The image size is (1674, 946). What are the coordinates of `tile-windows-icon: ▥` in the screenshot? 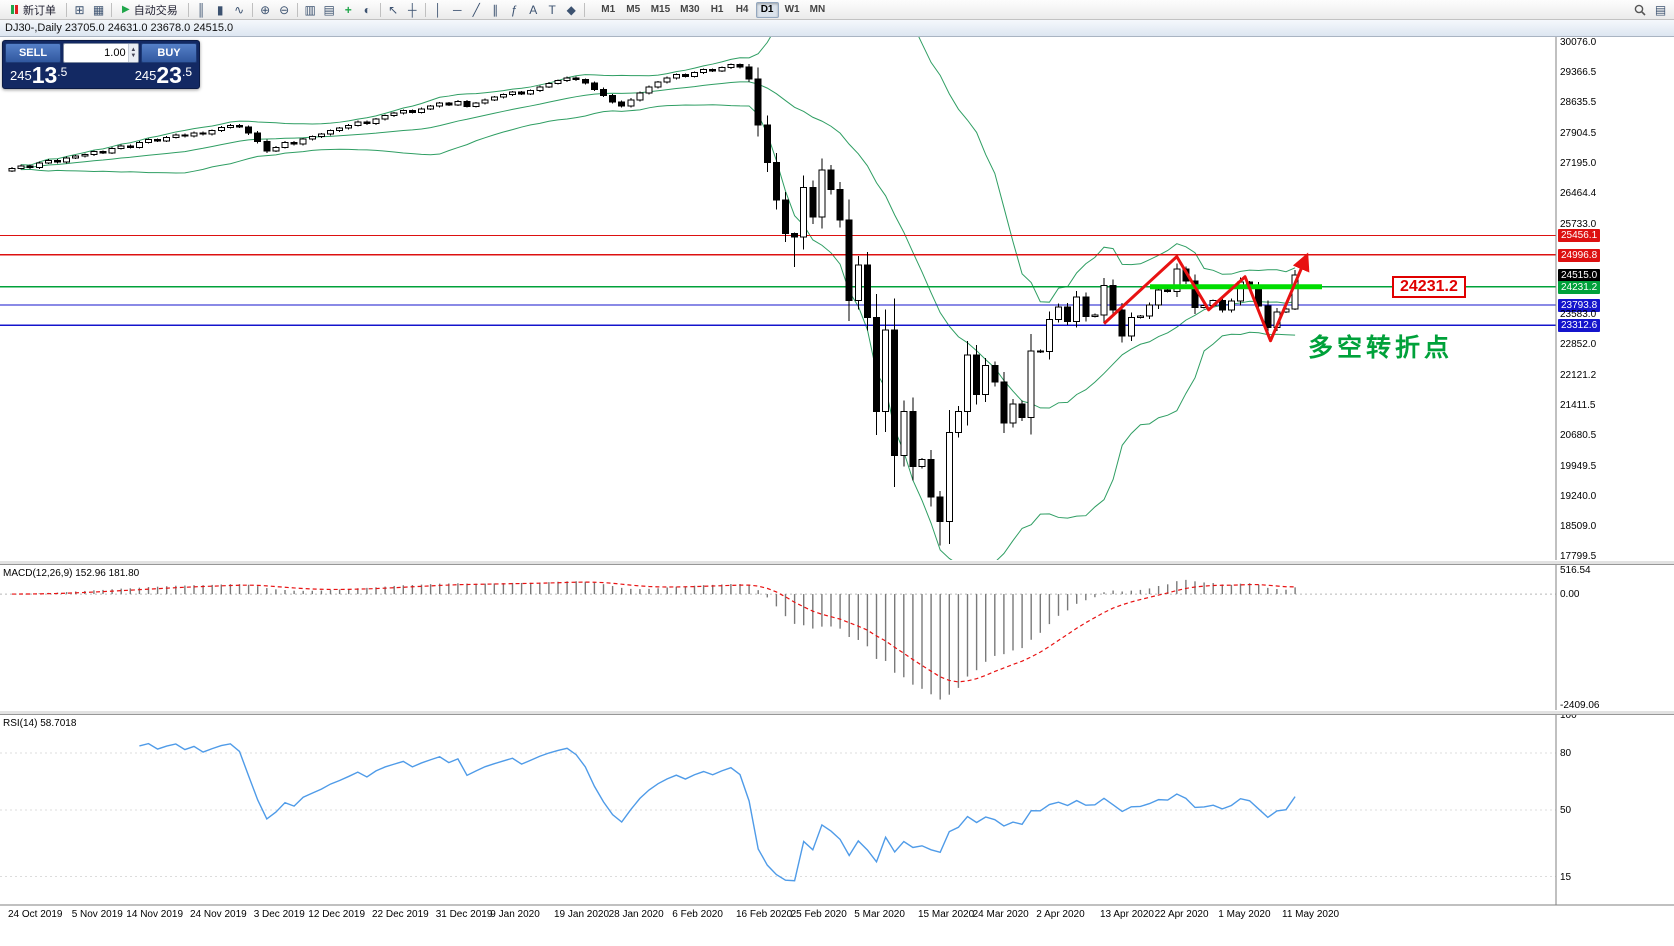 It's located at (310, 9).